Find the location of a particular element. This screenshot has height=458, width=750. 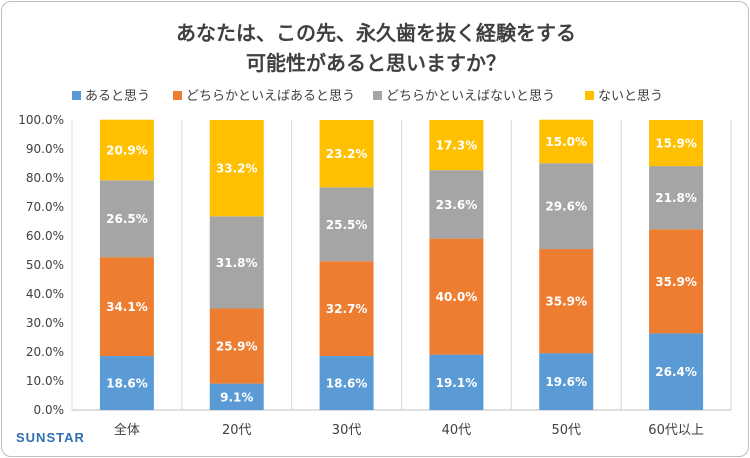

data-label: 19.6% is located at coordinates (566, 382).